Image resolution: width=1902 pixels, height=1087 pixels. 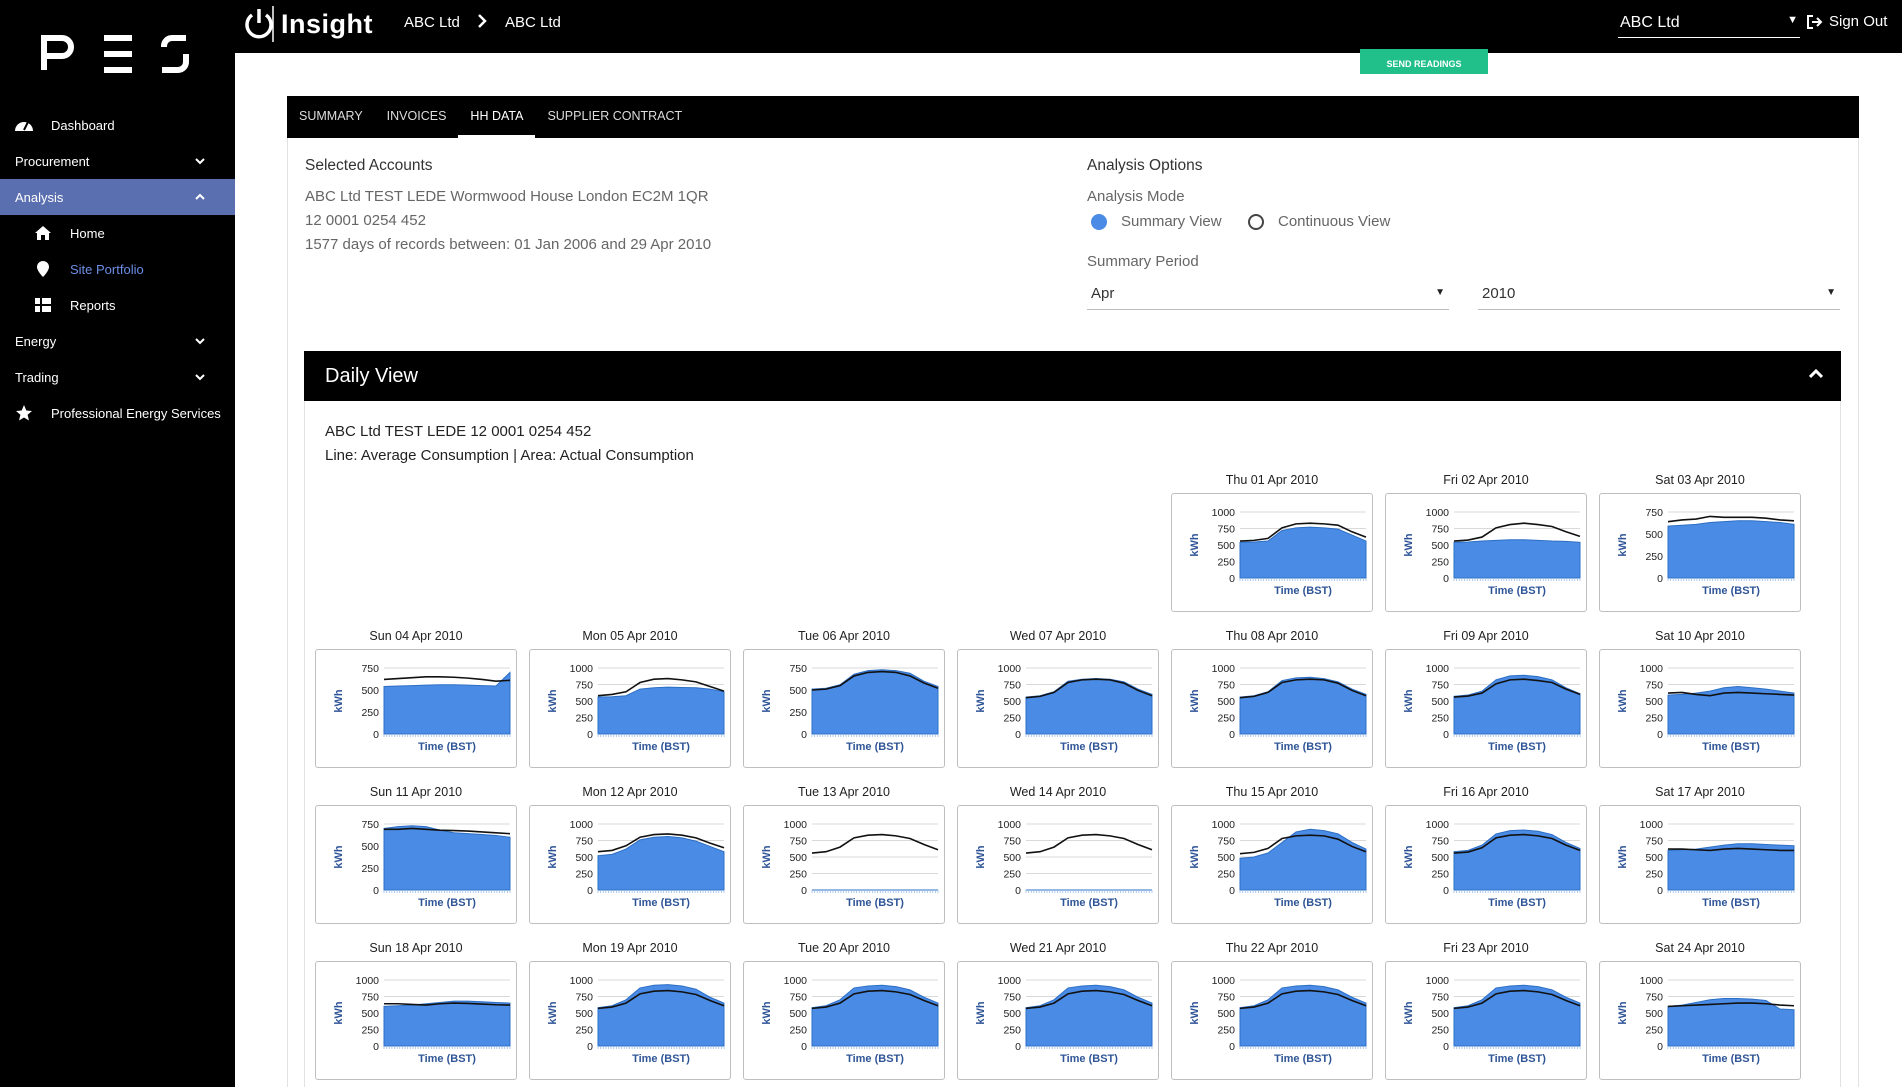 I want to click on sign-out-icon, so click(x=1815, y=21).